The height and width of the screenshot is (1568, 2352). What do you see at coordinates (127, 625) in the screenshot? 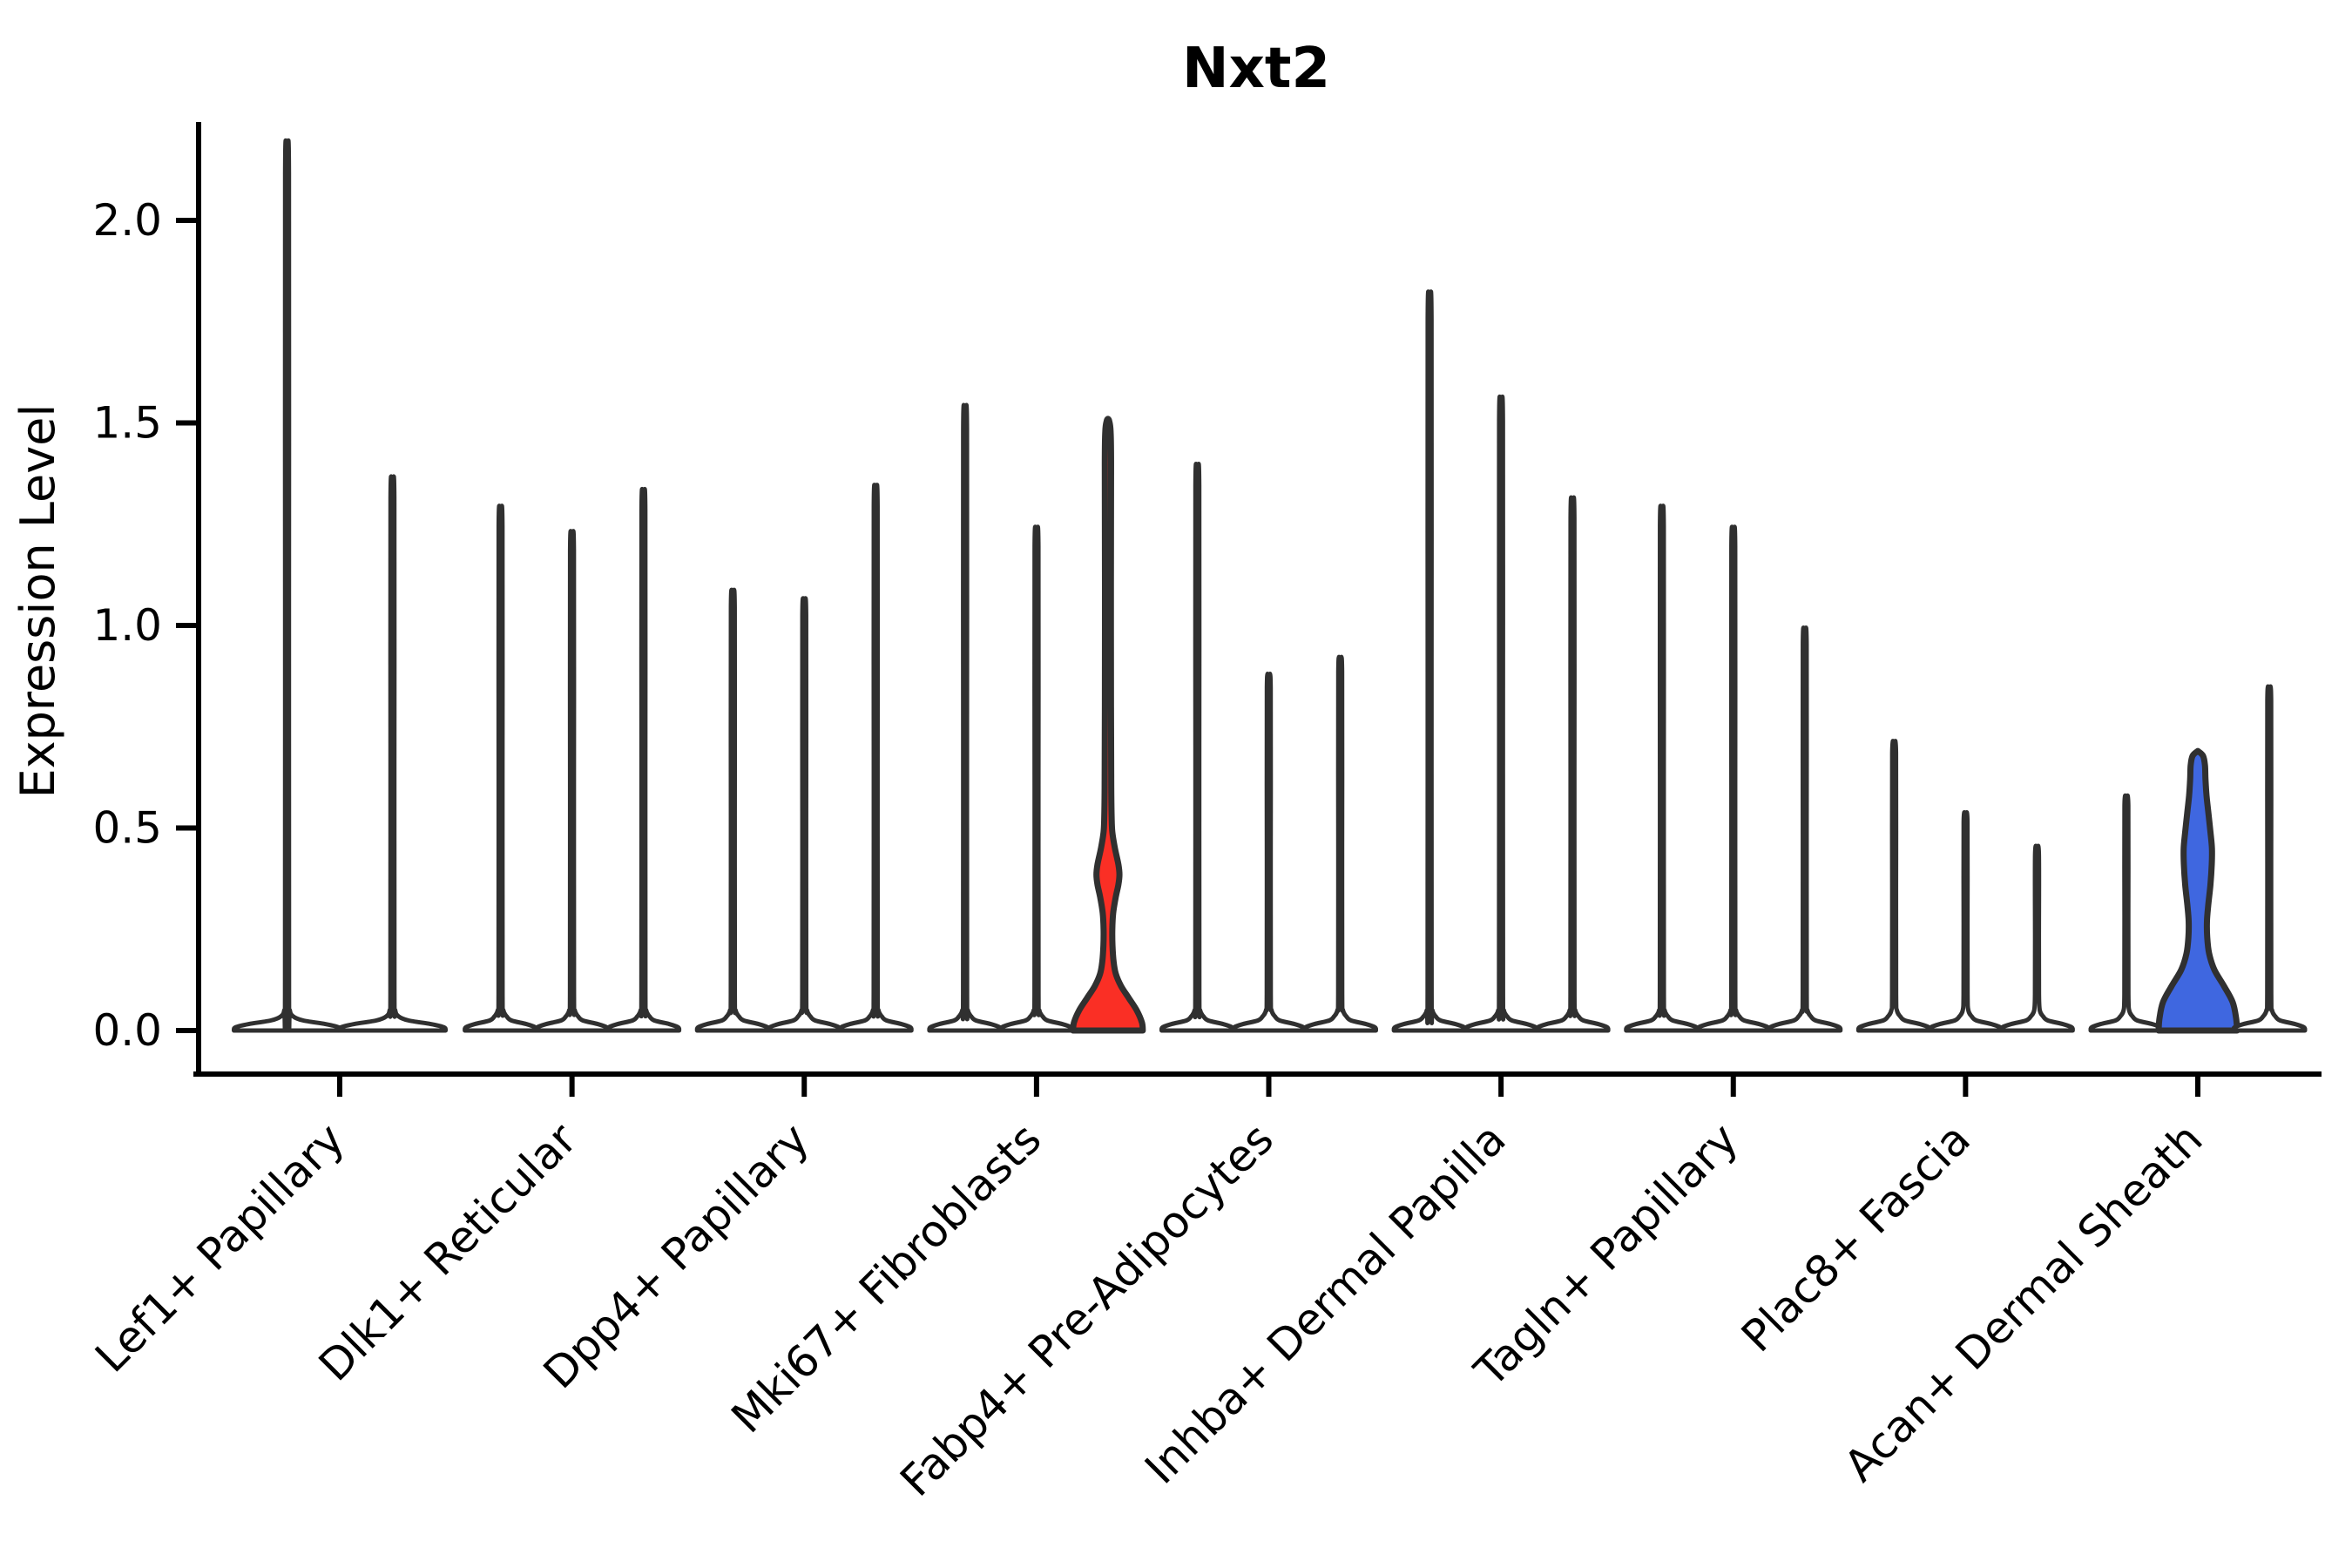
I see `y-tick-label: 1.0` at bounding box center [127, 625].